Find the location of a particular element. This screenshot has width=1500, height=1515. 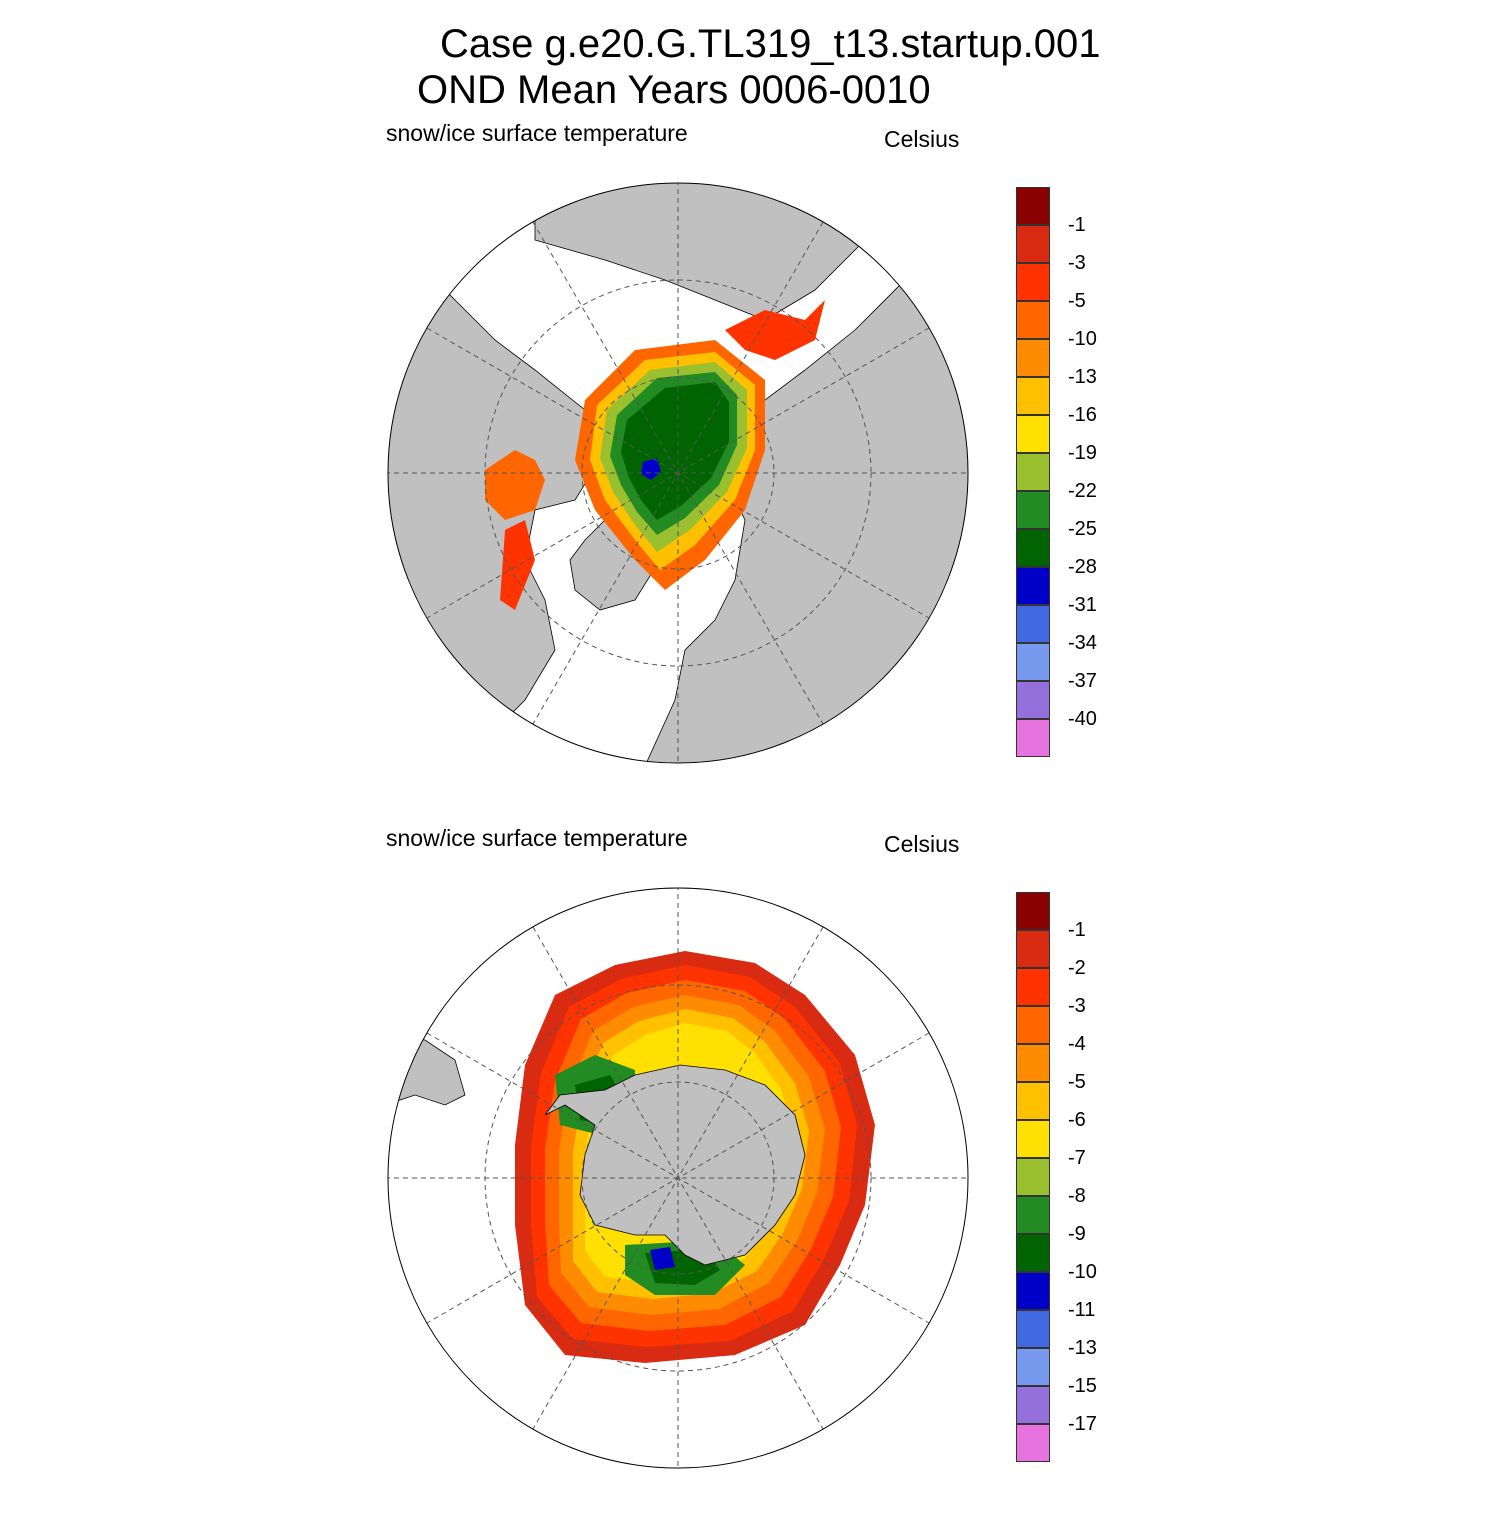

colorbar-label: -22 is located at coordinates (1082, 491).